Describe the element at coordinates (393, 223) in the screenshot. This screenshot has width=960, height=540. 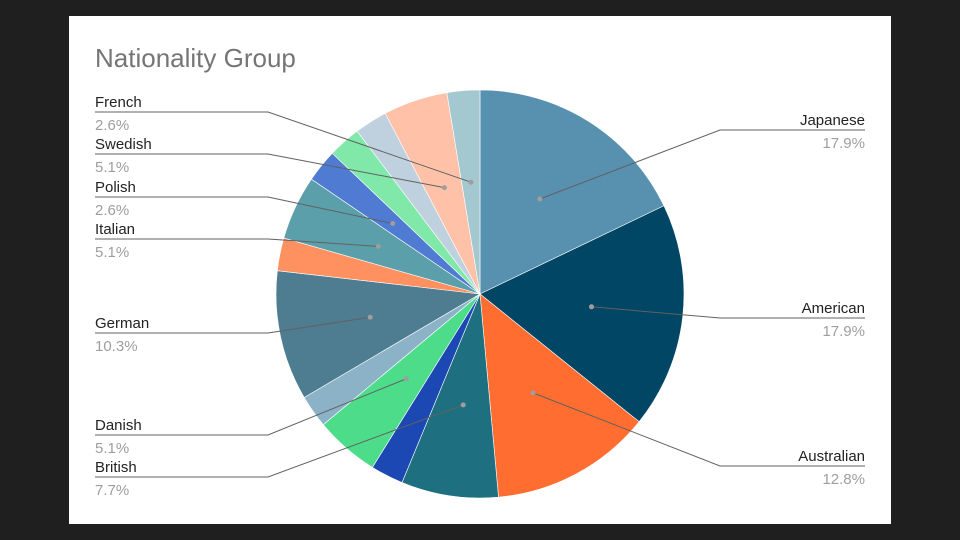
I see `leader-dot-polish` at that location.